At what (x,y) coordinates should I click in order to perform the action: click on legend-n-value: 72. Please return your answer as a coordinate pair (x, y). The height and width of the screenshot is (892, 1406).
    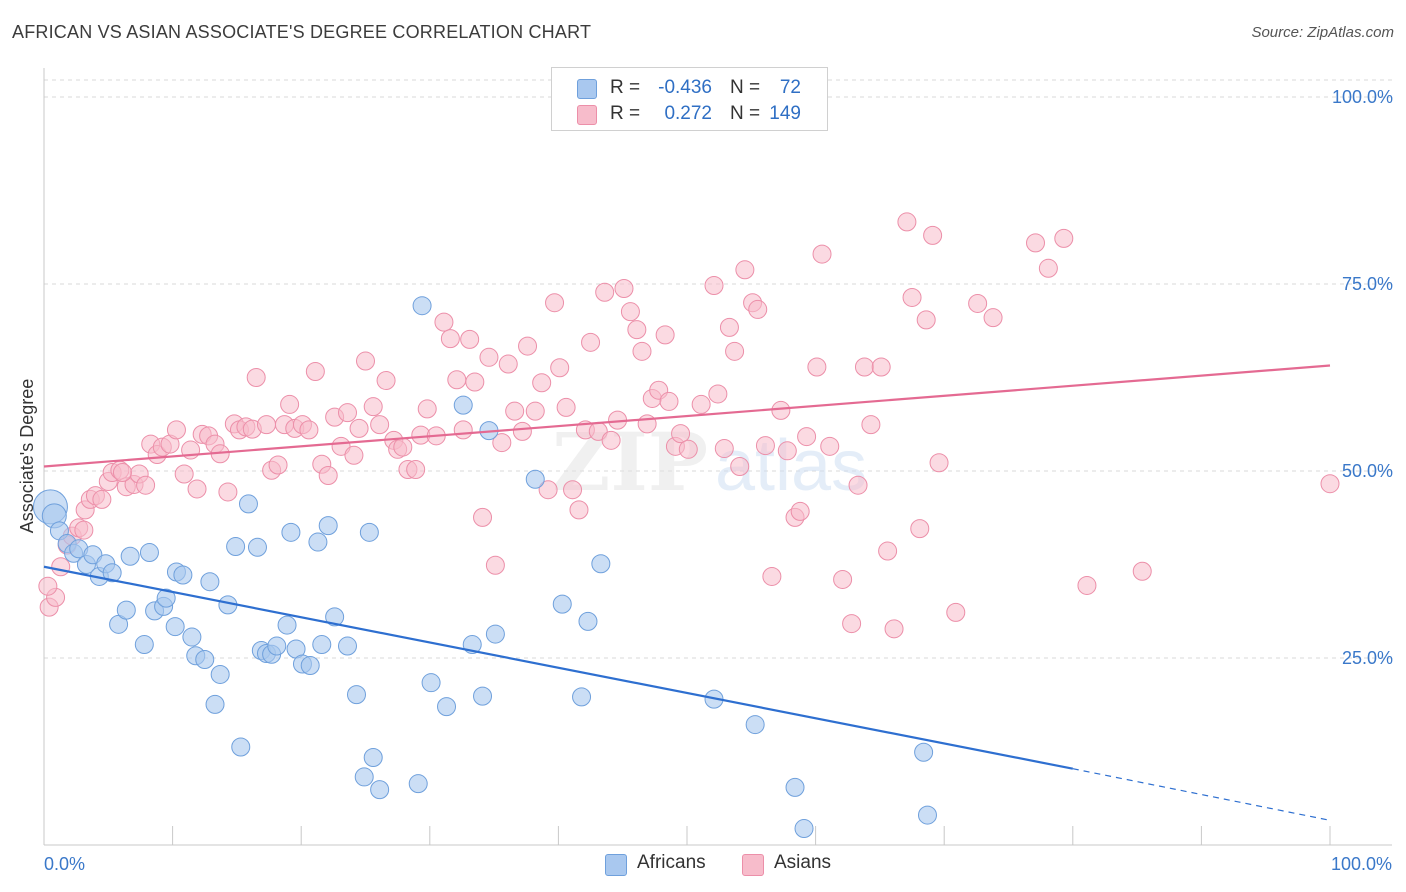
    Looking at the image, I should click on (790, 87).